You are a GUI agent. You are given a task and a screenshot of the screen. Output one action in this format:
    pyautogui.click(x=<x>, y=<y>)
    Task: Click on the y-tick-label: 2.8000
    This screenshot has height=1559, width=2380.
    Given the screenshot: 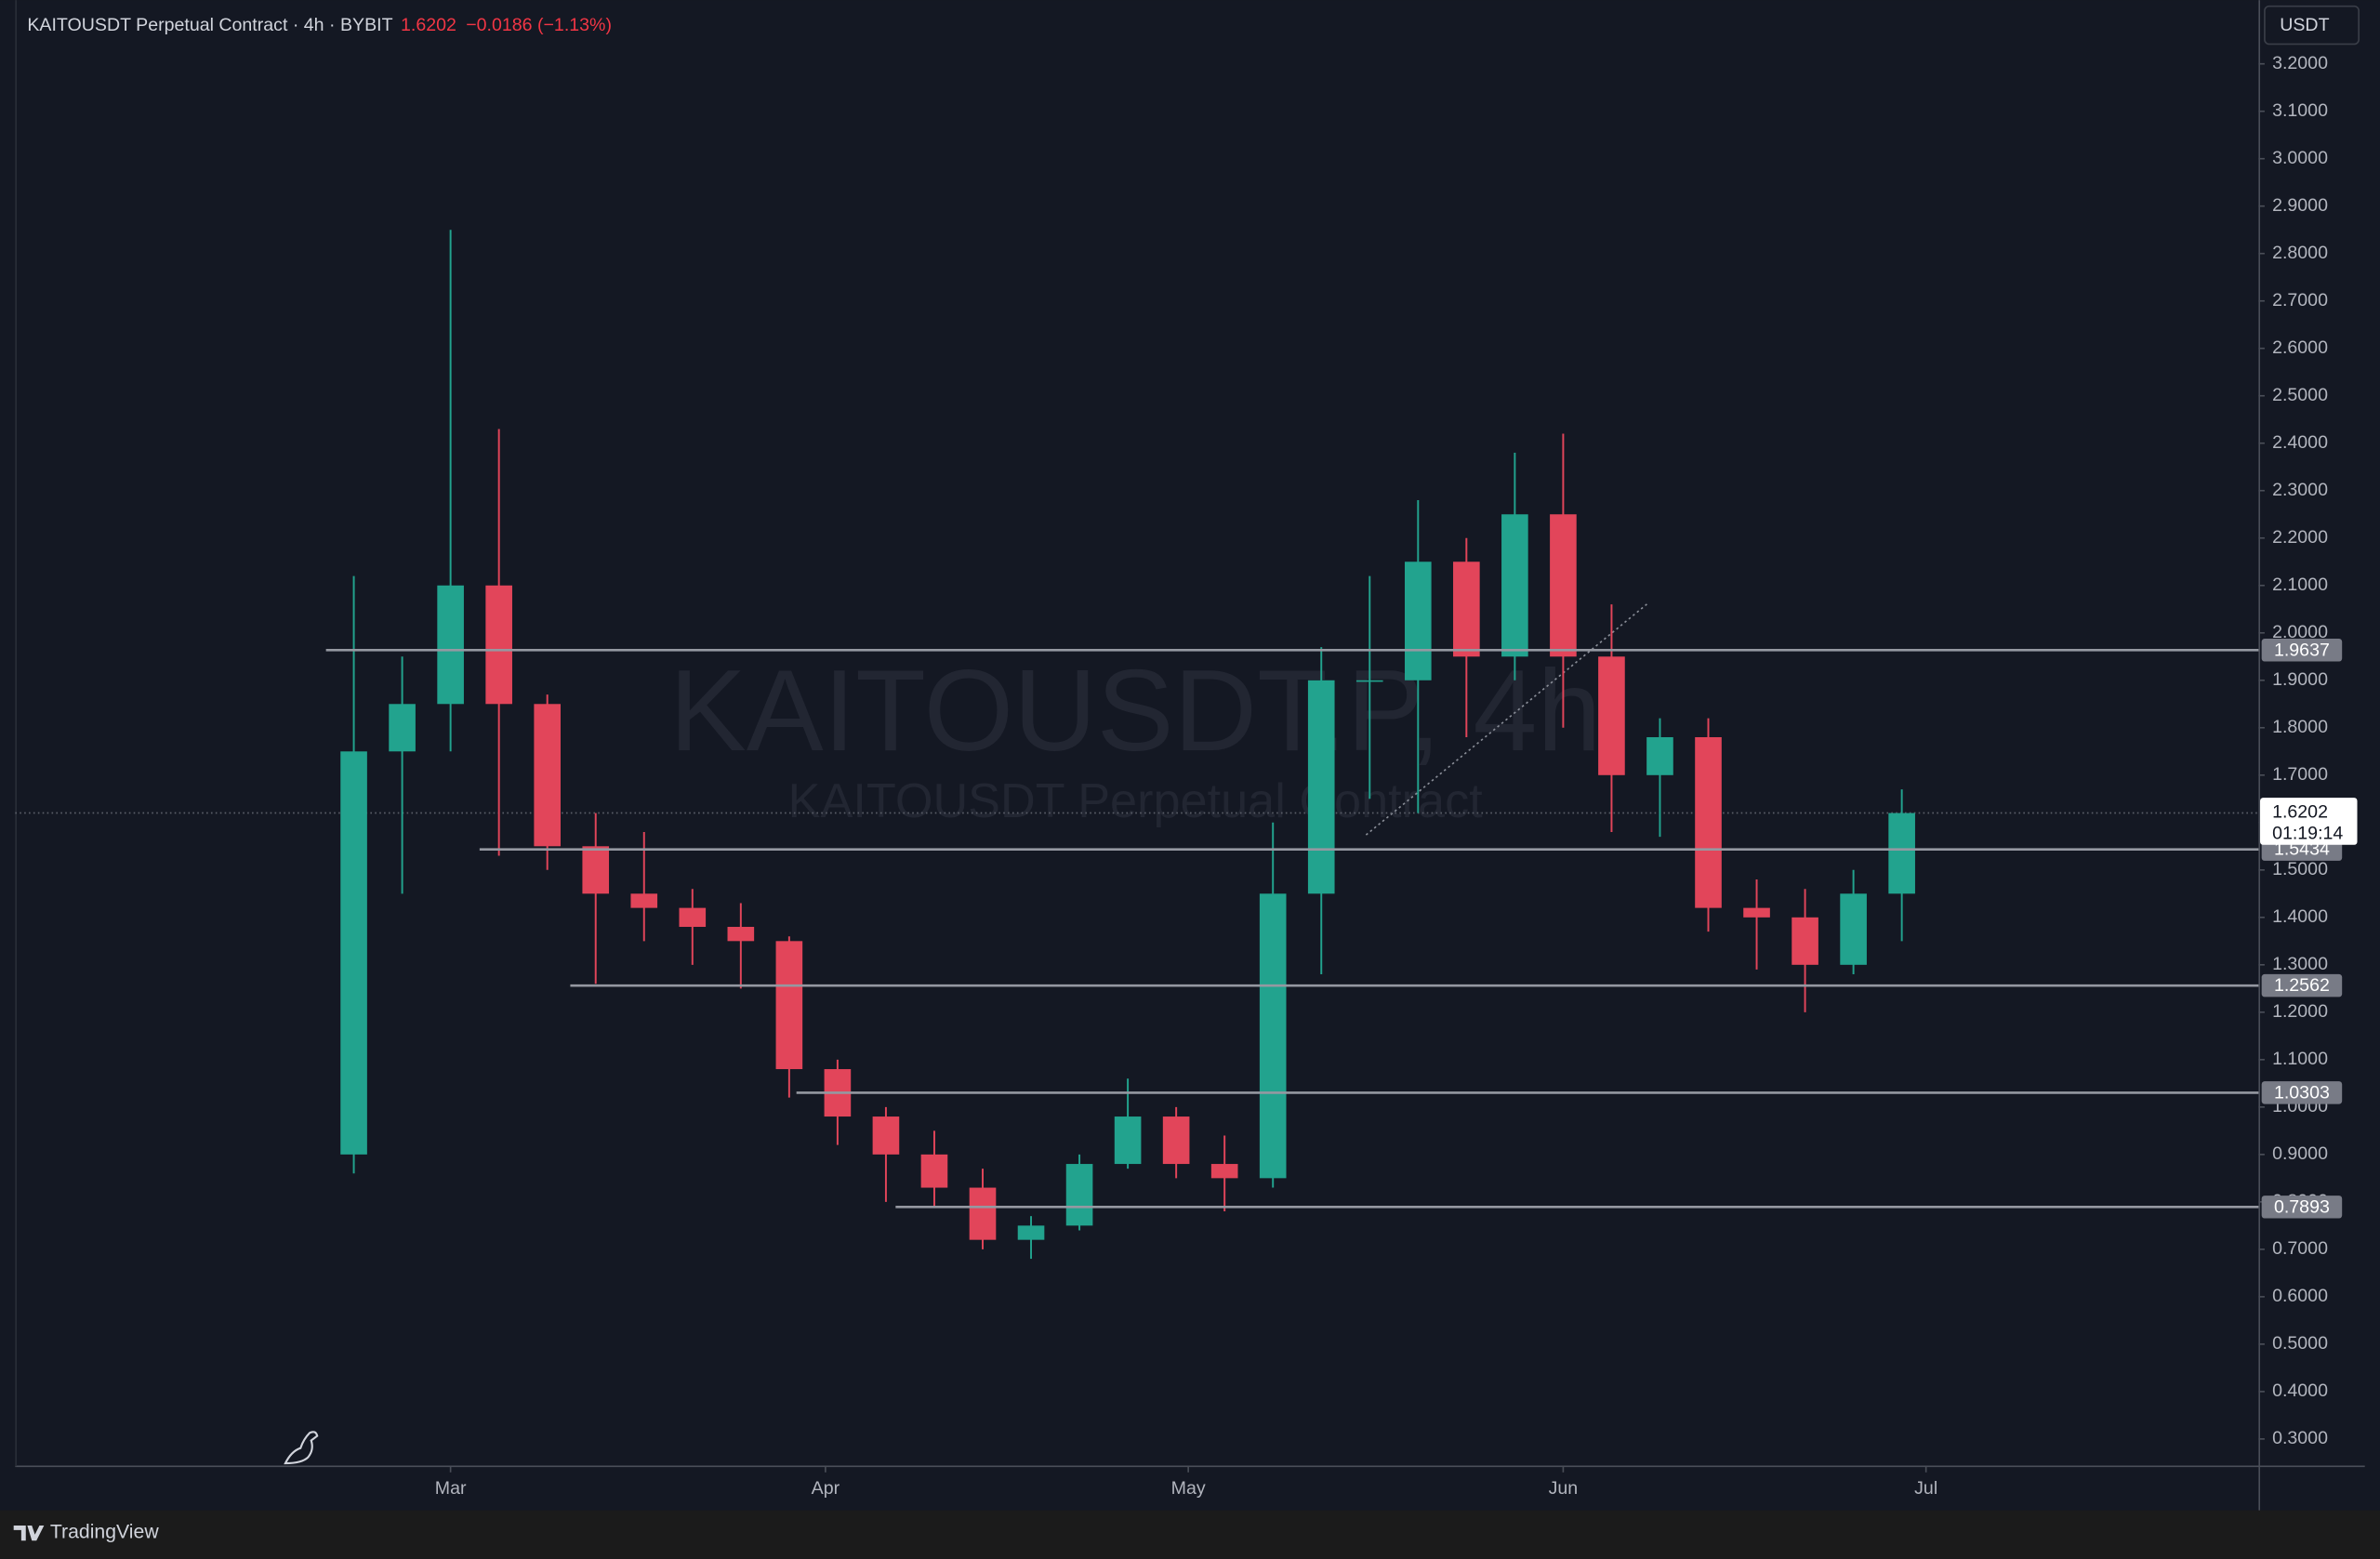 What is the action you would take?
    pyautogui.click(x=2300, y=253)
    